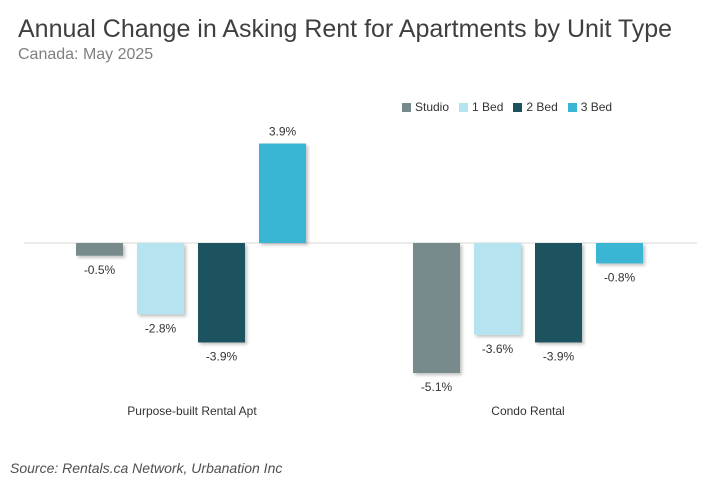  I want to click on category-label-purpose-built-rental-apt: Purpose-built Rental Apt, so click(192, 411).